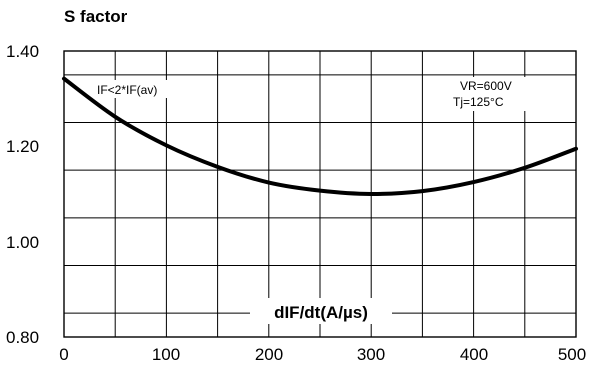  What do you see at coordinates (371, 354) in the screenshot?
I see `x-tick-label: 300` at bounding box center [371, 354].